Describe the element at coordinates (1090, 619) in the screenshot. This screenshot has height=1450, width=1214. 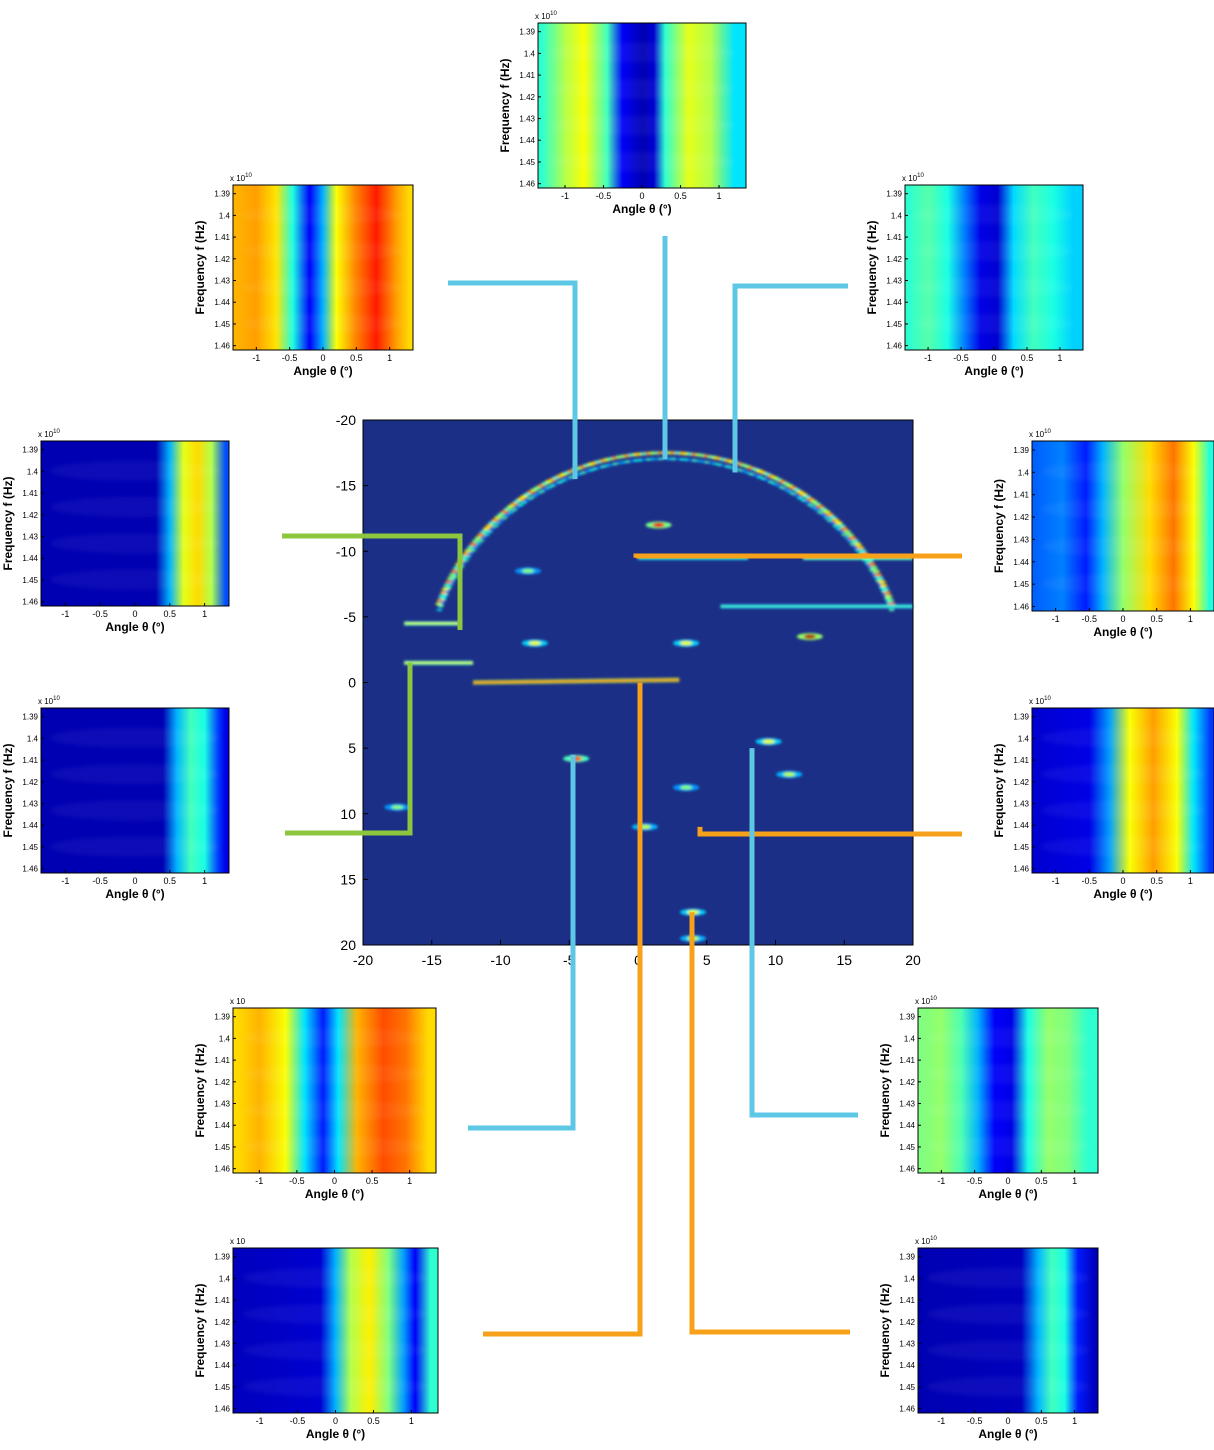
I see `panel-x-tick-label: -0.5` at that location.